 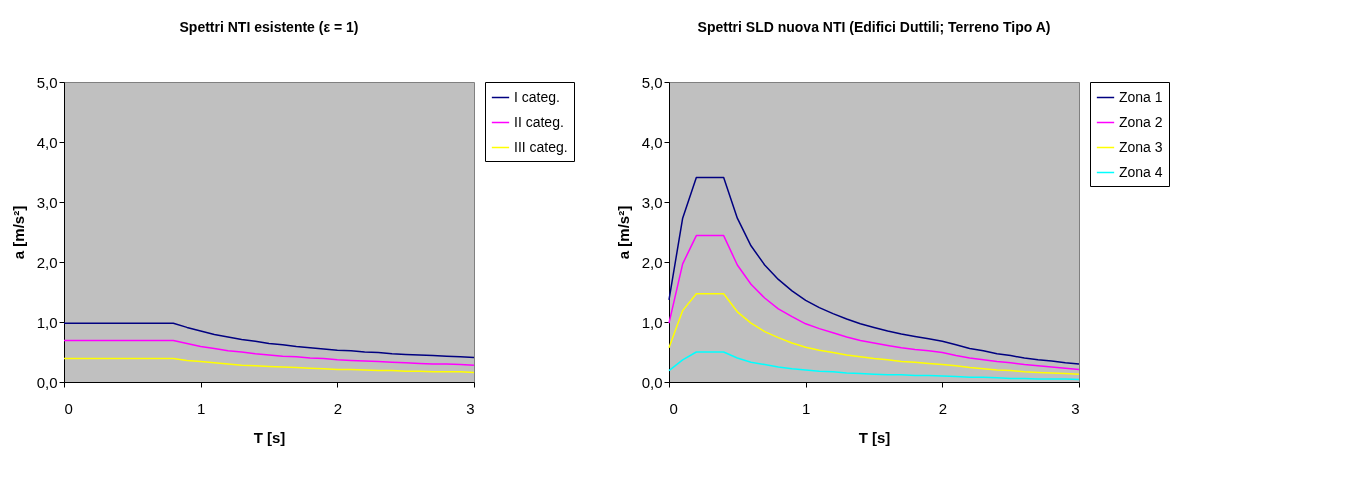 What do you see at coordinates (541, 146) in the screenshot?
I see `legend-label: III categ.` at bounding box center [541, 146].